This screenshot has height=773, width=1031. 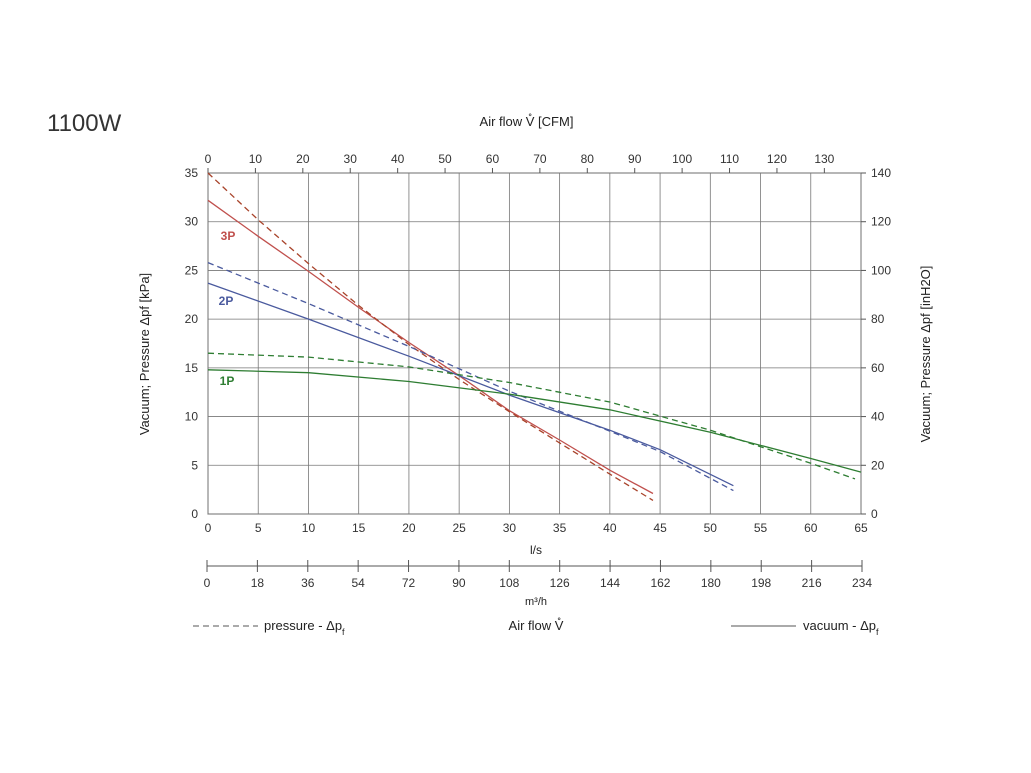 I want to click on top-tick-label: 50, so click(x=445, y=159).